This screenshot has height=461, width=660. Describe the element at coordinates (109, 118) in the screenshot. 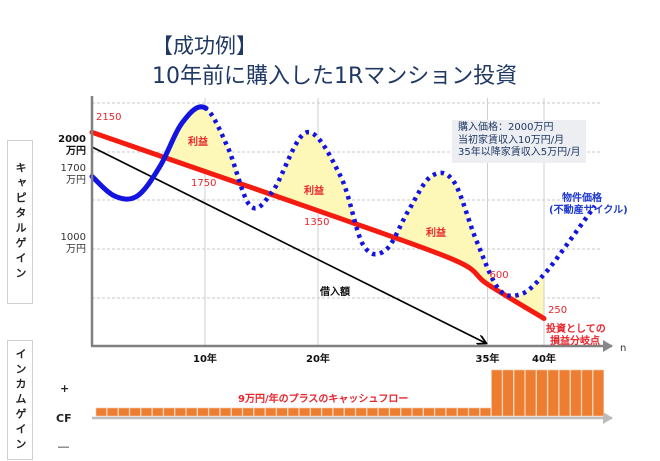

I see `breakeven-point-label: 2150` at that location.